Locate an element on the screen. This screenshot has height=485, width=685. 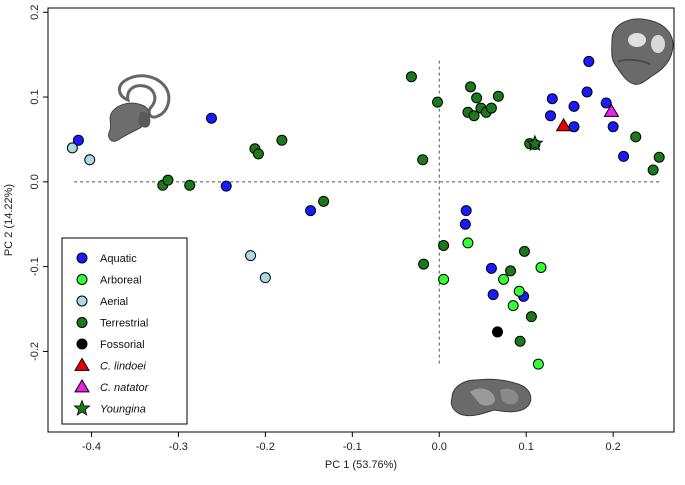
legend-label-terrestrial: Terrestrial is located at coordinates (124, 324).